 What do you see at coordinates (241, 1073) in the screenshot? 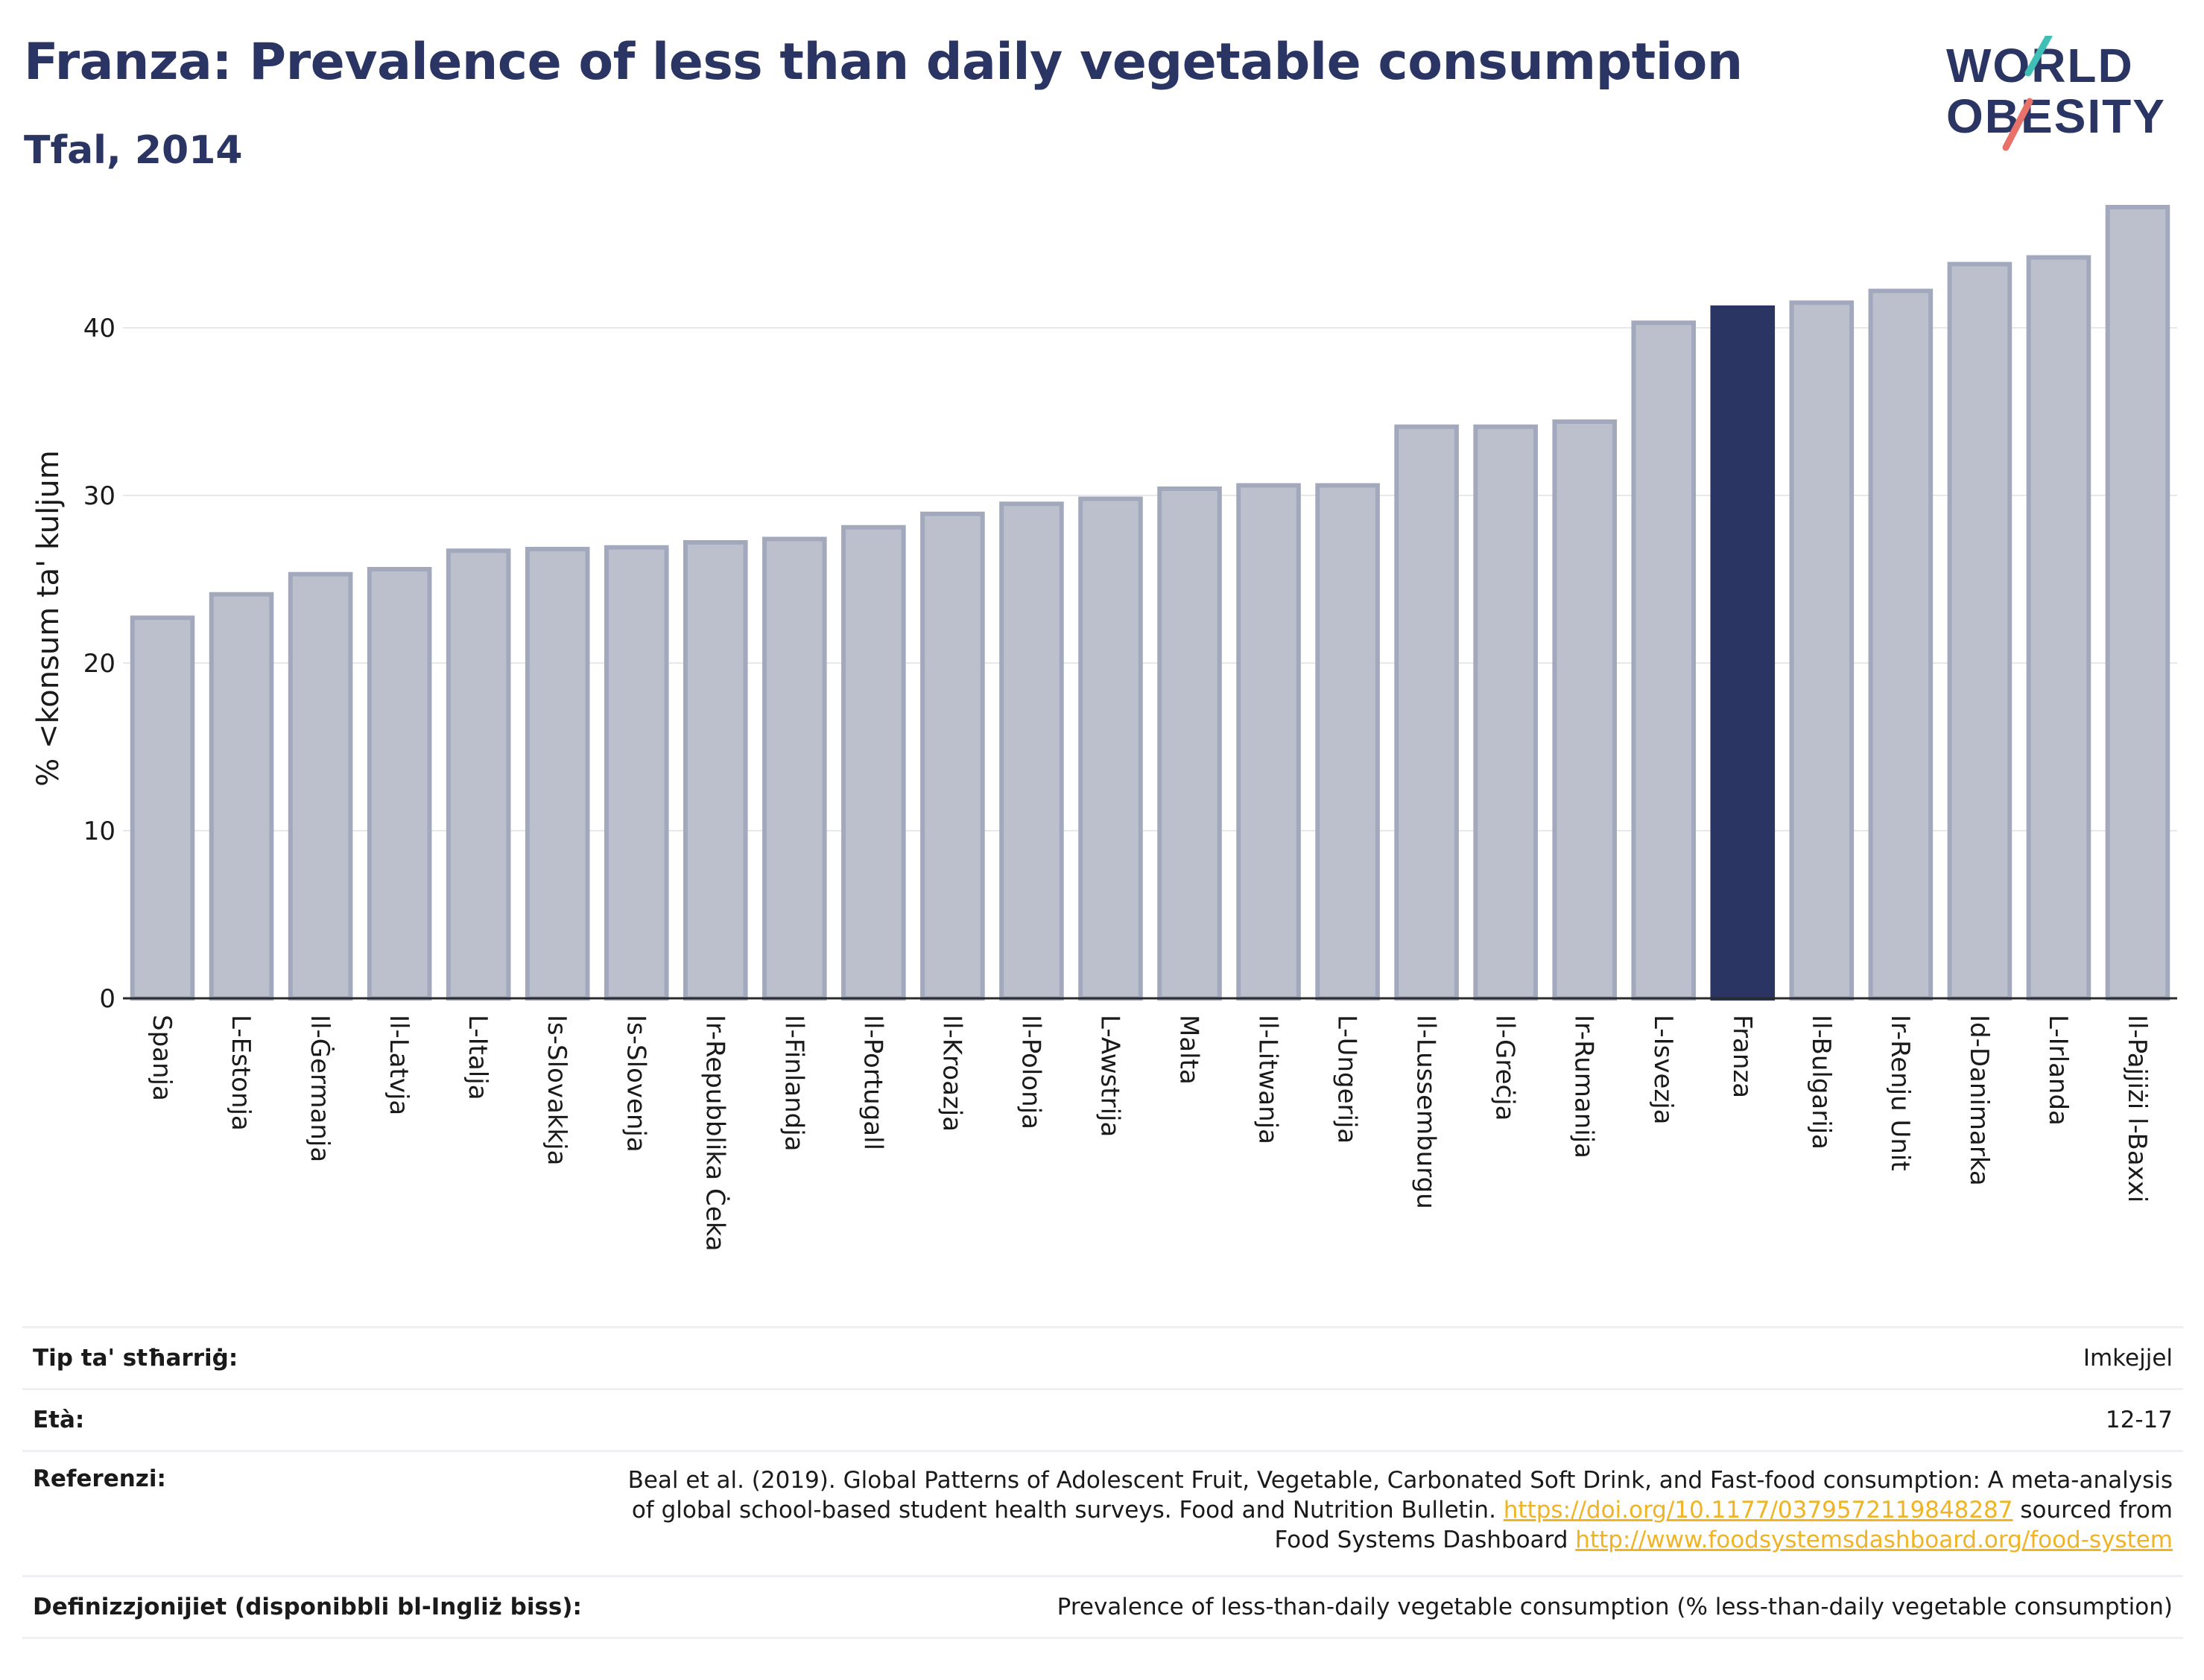
I see `x-tick-label: L-Estonja` at bounding box center [241, 1073].